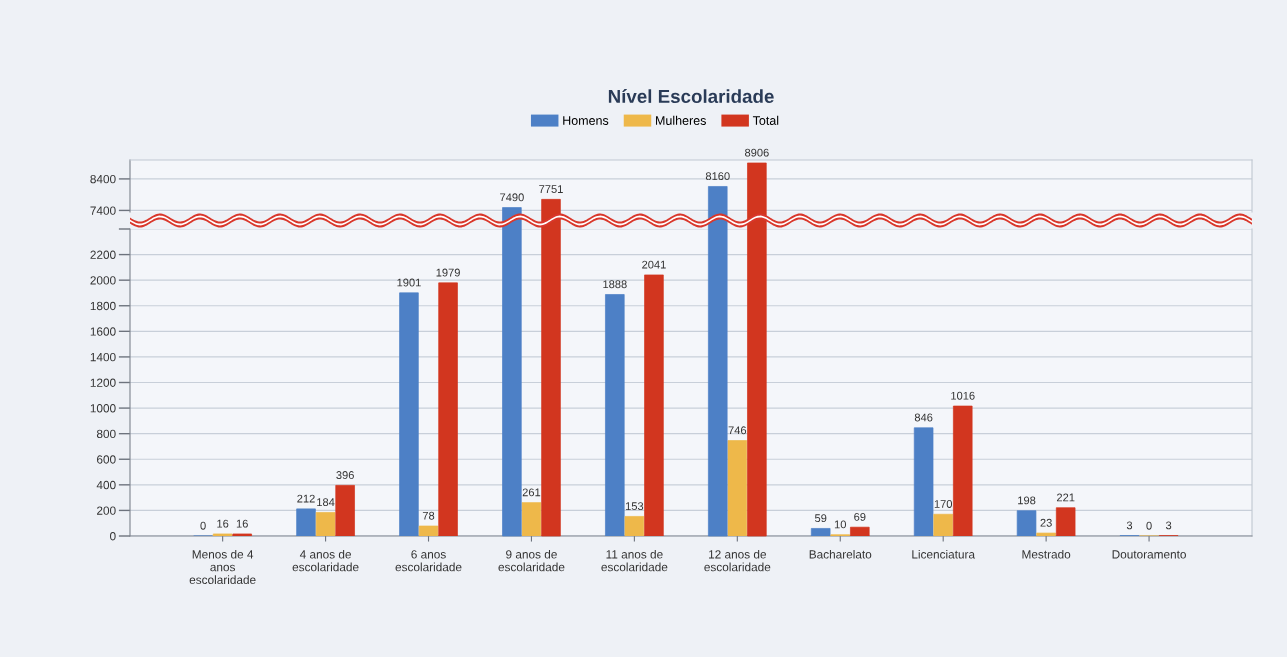 This screenshot has width=1287, height=657. What do you see at coordinates (106, 459) in the screenshot?
I see `y-tick-label: 600` at bounding box center [106, 459].